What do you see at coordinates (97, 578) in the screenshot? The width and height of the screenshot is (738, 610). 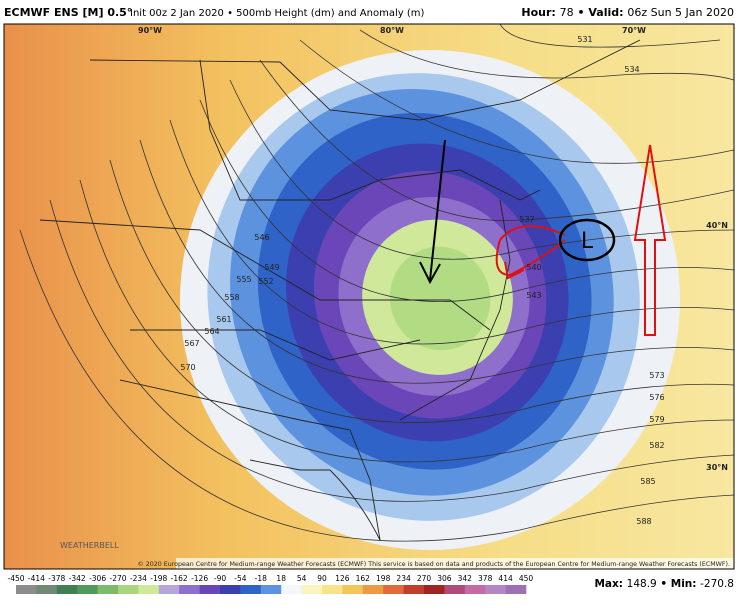 I see `colorbar-label: -306` at bounding box center [97, 578].